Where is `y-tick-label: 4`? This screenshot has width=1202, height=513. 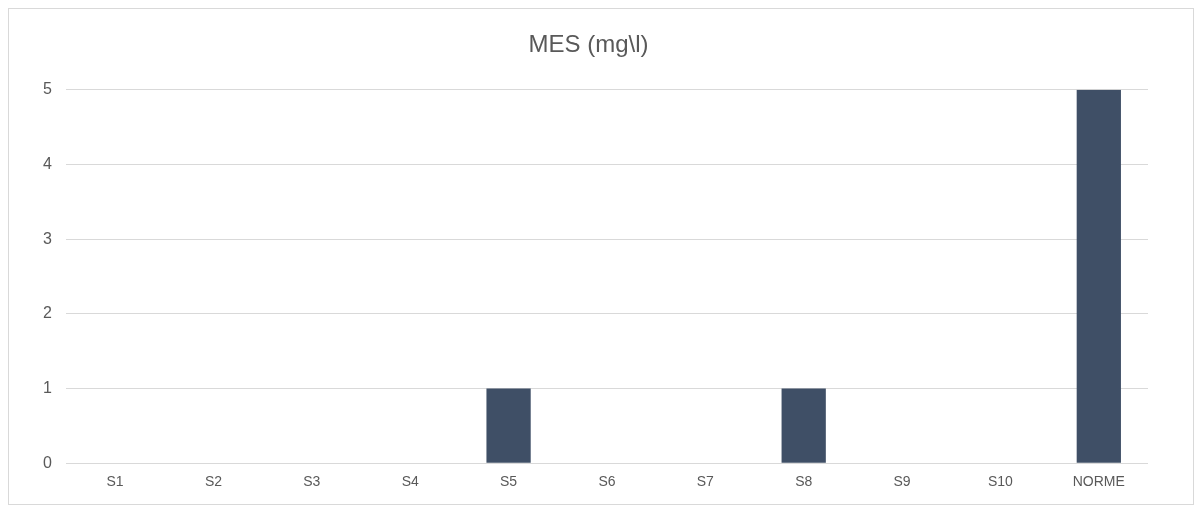 y-tick-label: 4 is located at coordinates (47, 163).